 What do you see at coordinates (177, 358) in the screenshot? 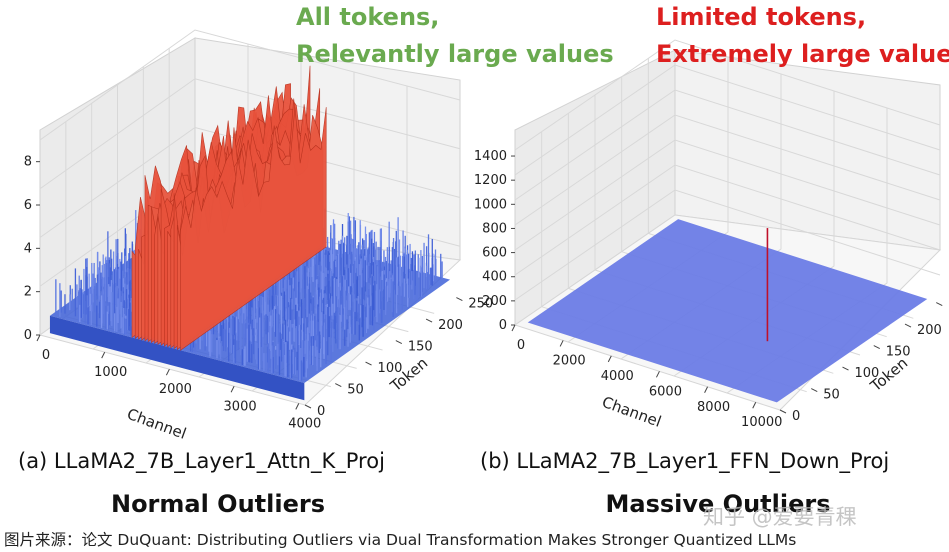
I see `panel-a-baseline-front` at bounding box center [177, 358].